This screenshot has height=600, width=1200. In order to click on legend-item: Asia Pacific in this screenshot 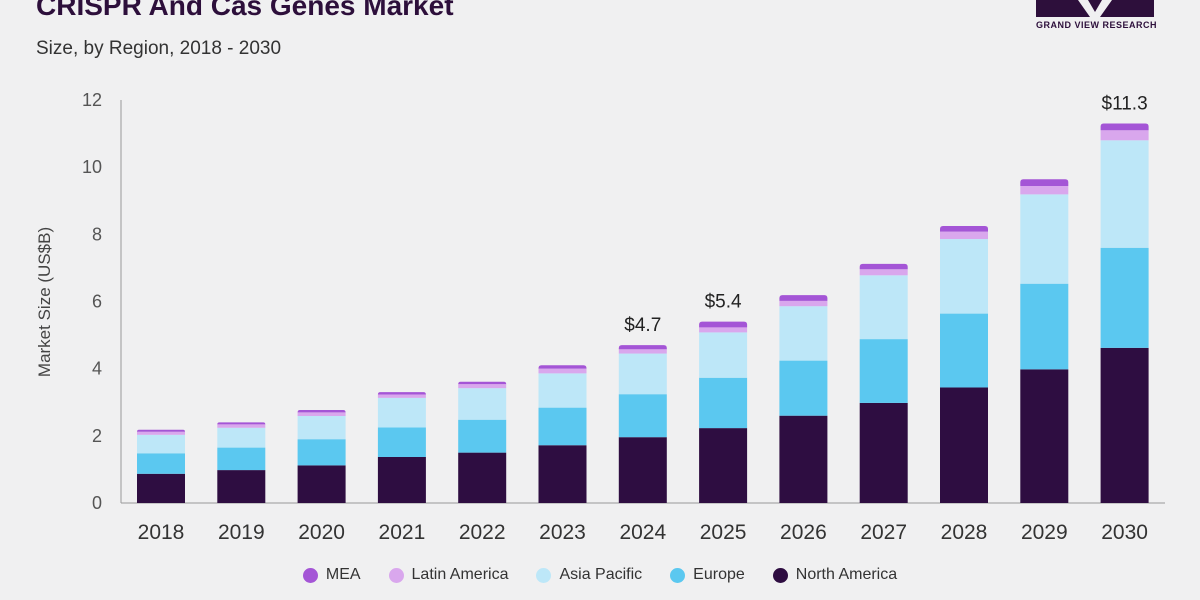, I will do `click(589, 575)`.